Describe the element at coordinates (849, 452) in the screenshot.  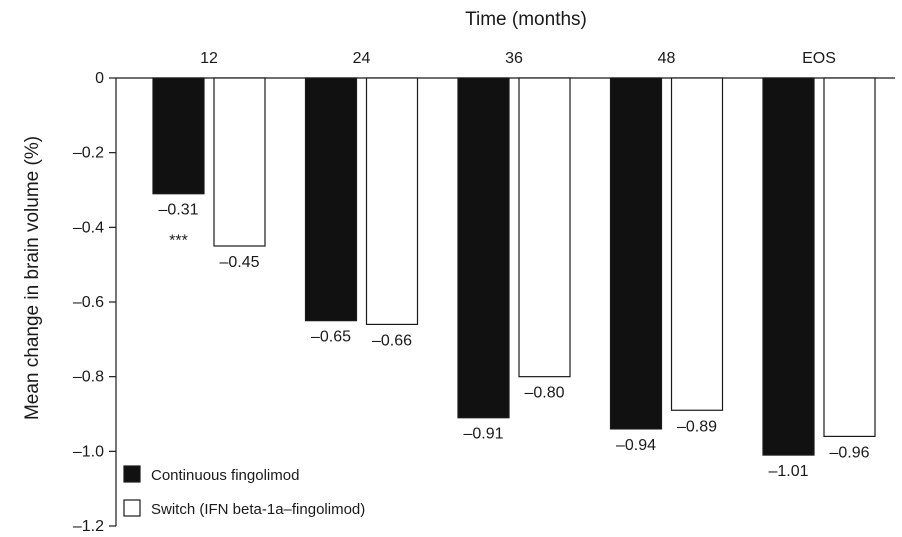
I see `data-label: –0.96` at that location.